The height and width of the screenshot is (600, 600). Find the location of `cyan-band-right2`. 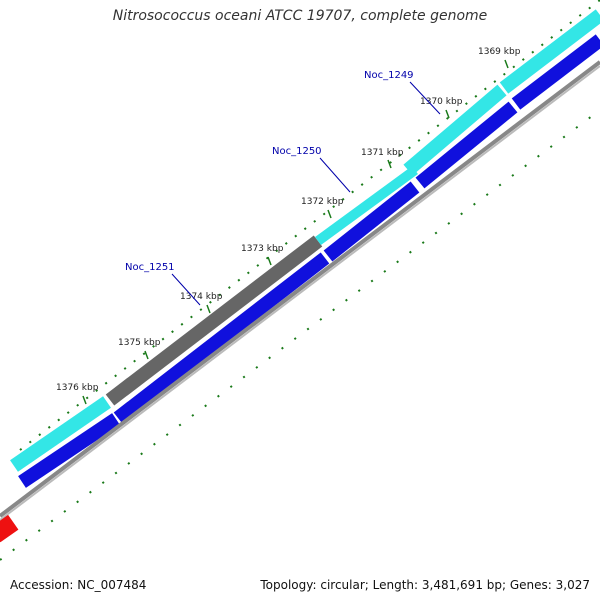

cyan-band-right2 is located at coordinates (549, 51).